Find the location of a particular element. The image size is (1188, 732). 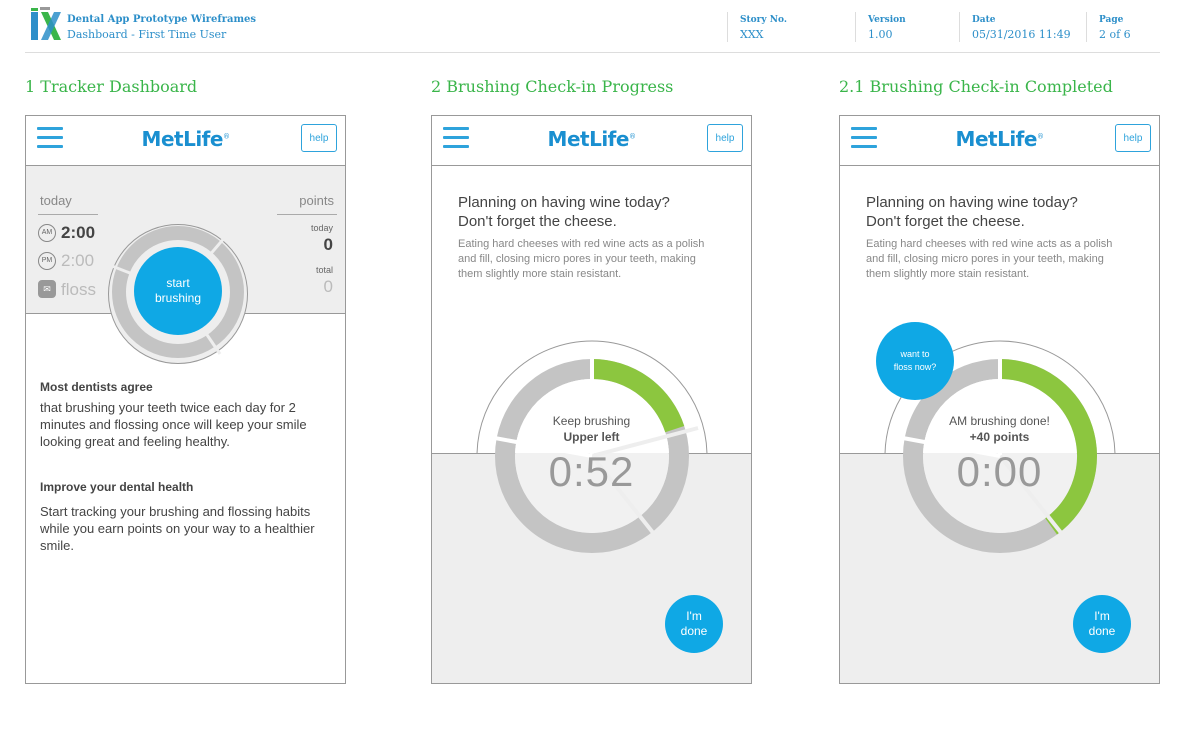

points-divider is located at coordinates (307, 214).